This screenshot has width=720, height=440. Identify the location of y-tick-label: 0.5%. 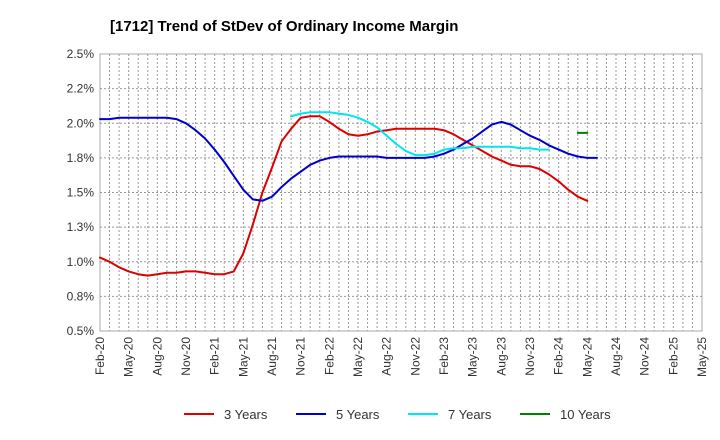
(81, 331).